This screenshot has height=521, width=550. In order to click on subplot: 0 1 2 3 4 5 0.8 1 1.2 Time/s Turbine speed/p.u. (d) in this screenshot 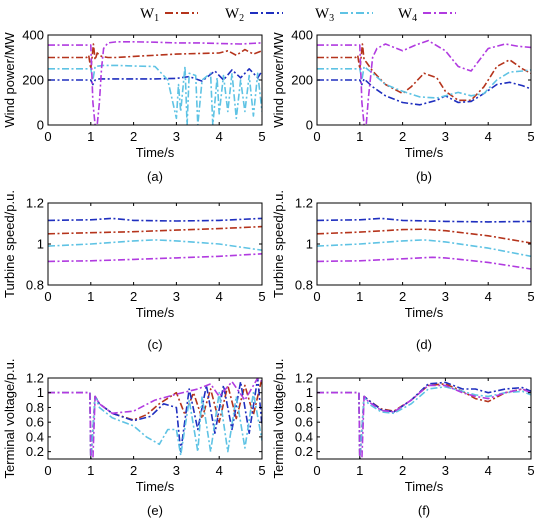, I will do `click(403, 271)`.